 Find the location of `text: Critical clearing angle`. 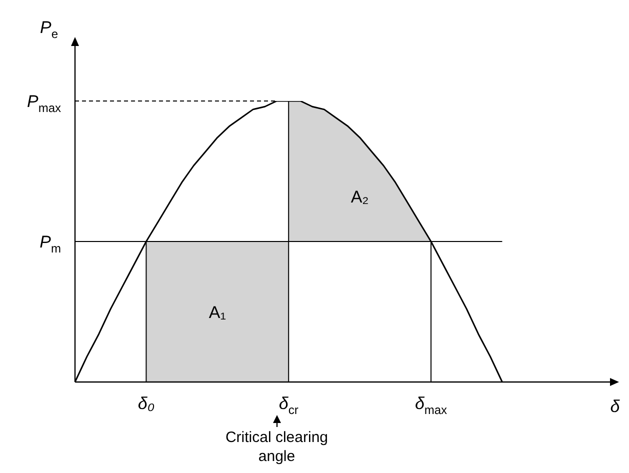

text: Critical clearing angle is located at coordinates (276, 447).